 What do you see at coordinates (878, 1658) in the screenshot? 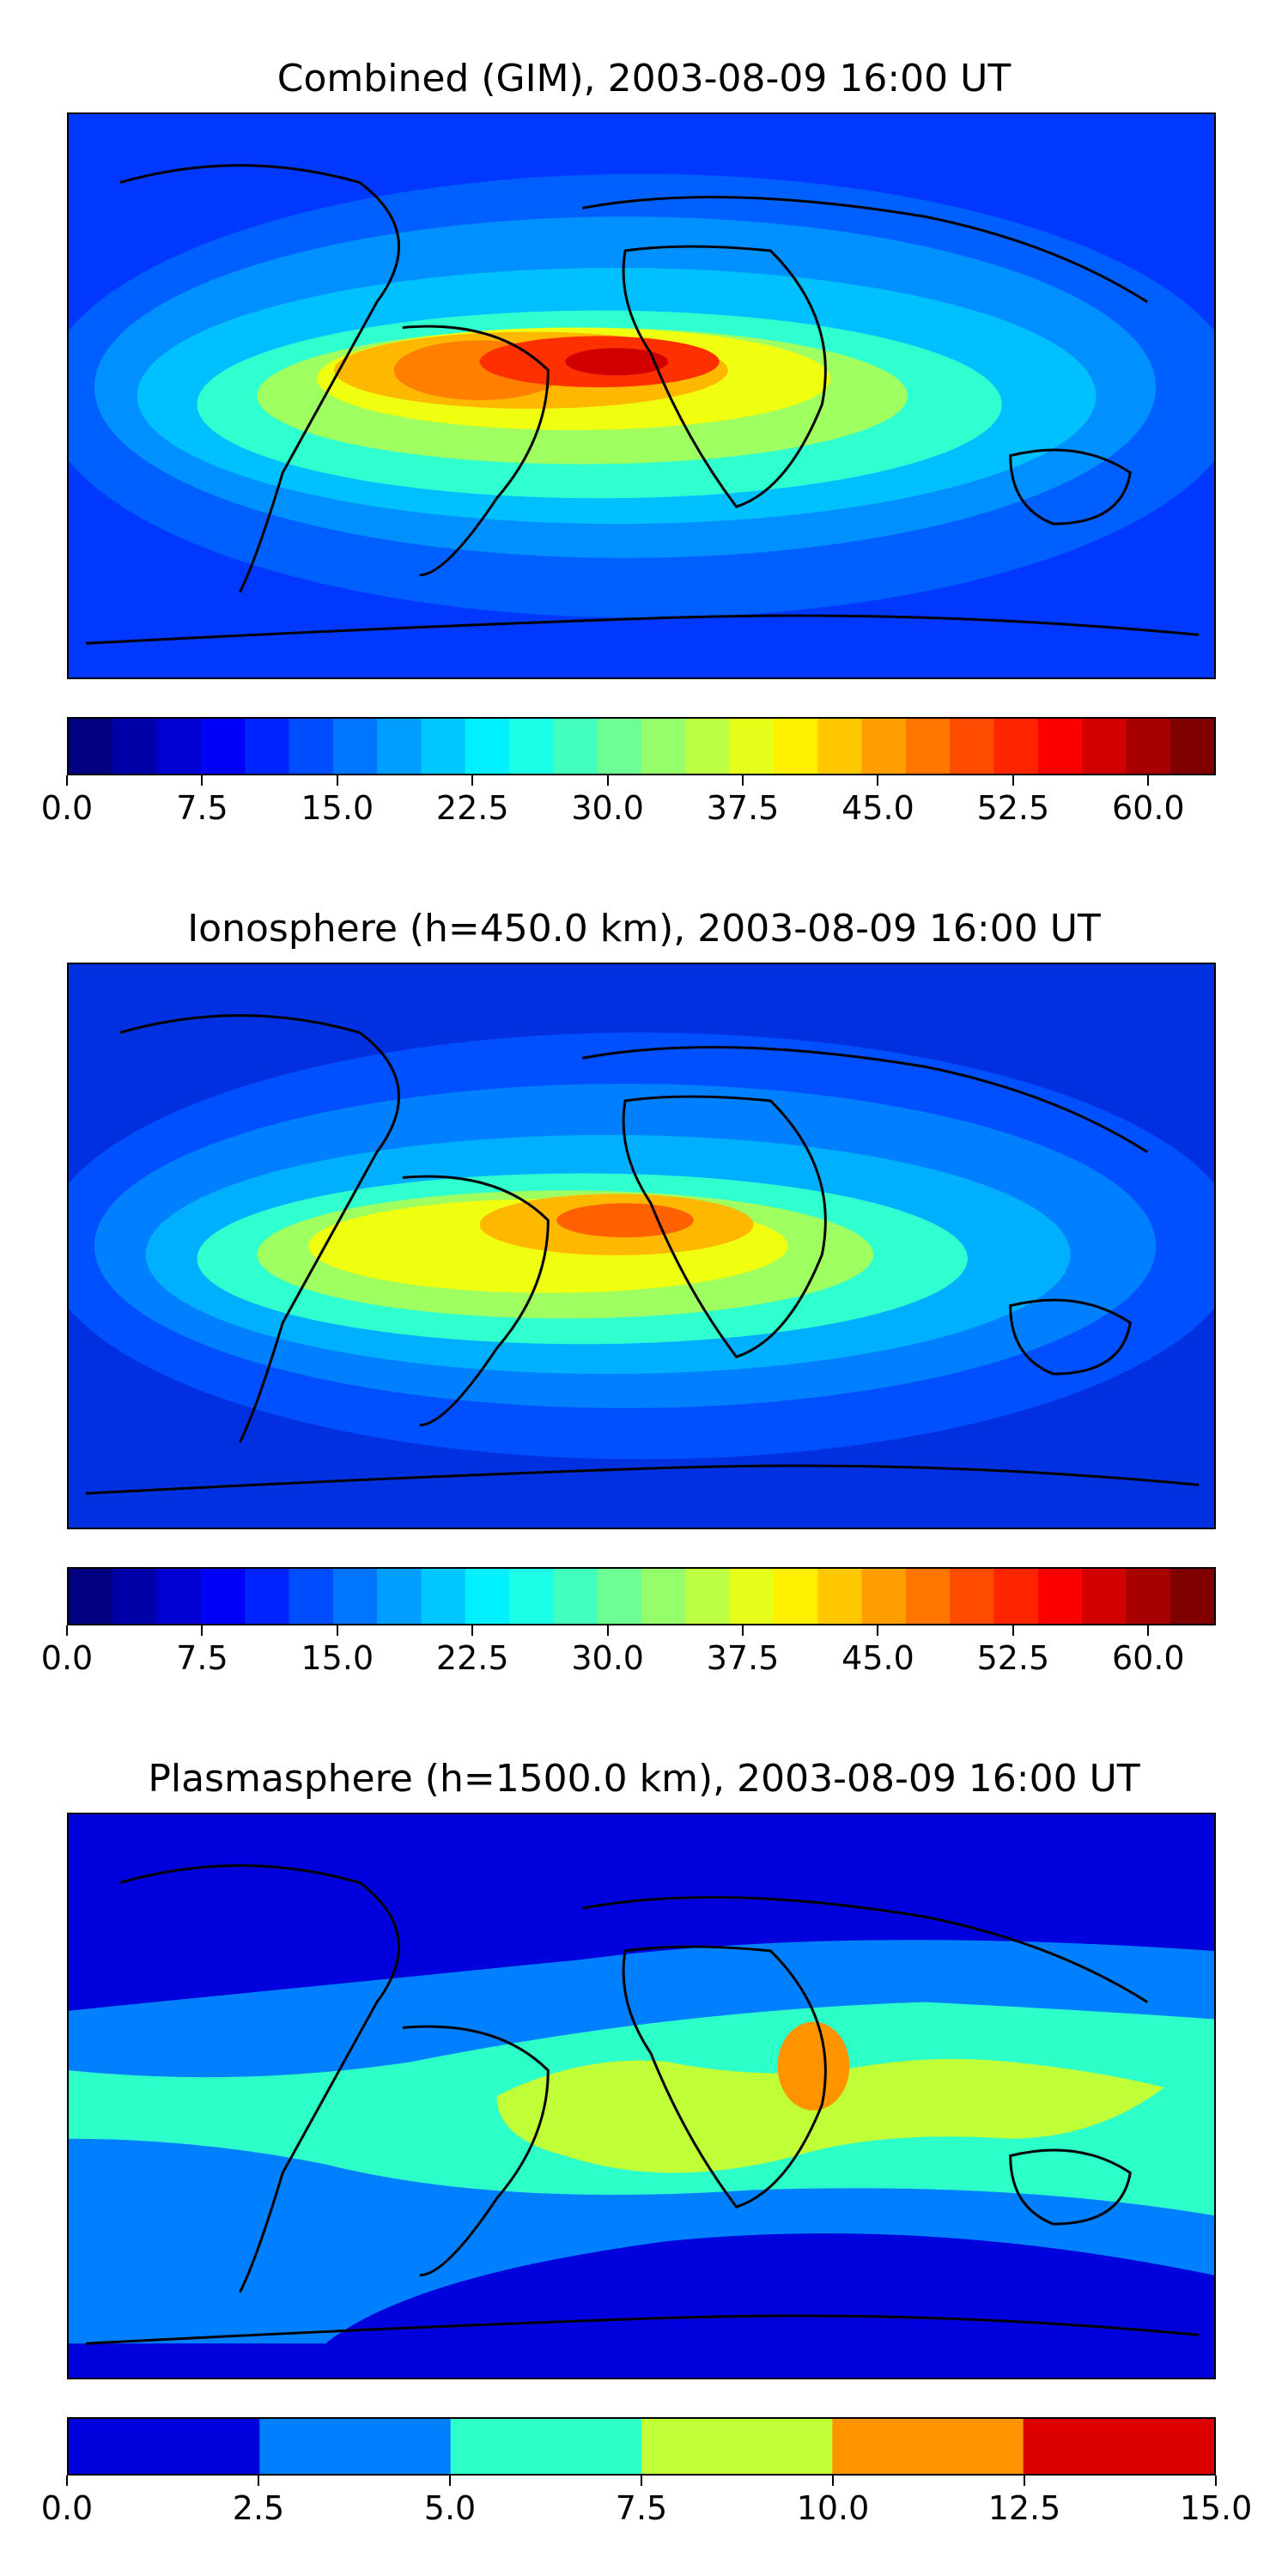
I see `colorbar-tick-label: 45.0` at bounding box center [878, 1658].